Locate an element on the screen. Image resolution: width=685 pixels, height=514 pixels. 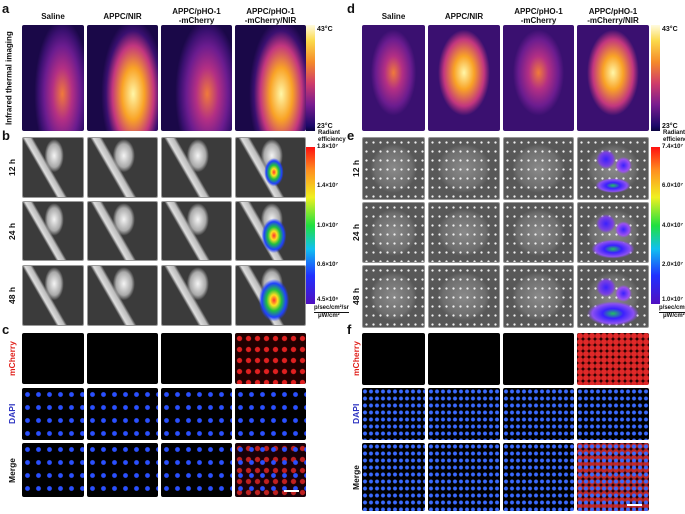
panel-letter: c is located at coordinates (6, 329).